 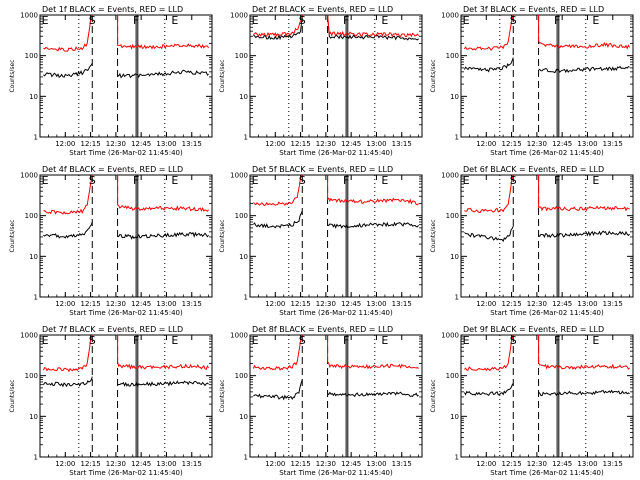 I want to click on panel-title: Det 6f BLACK = Events, RED = LLD, so click(x=533, y=169).